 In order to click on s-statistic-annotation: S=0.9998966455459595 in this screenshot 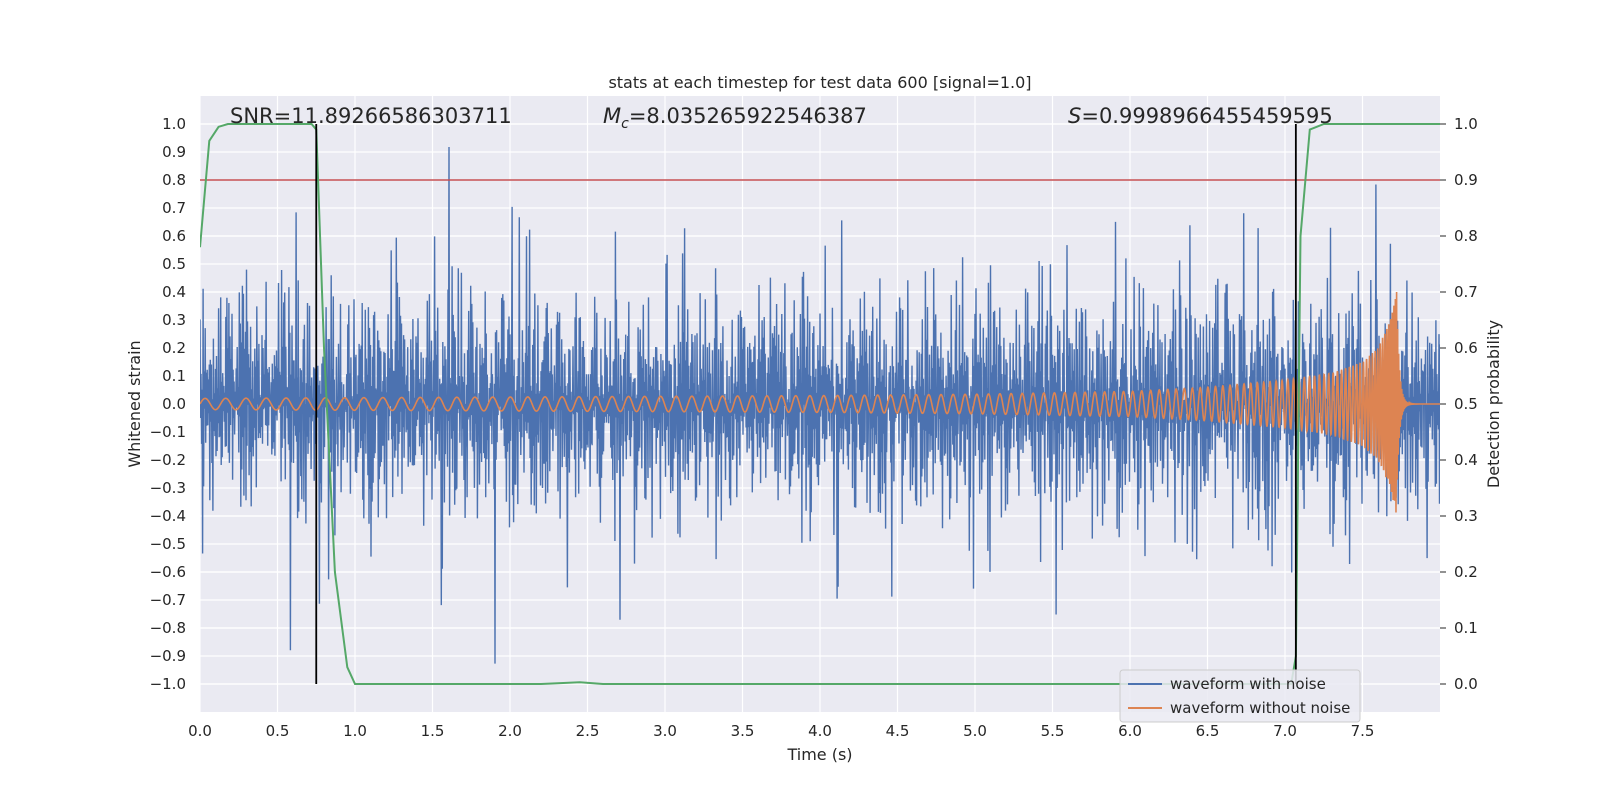, I will do `click(1200, 116)`.